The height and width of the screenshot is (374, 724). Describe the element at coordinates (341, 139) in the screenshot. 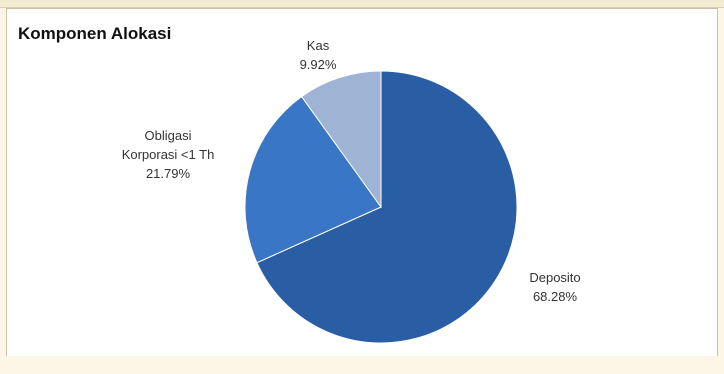

I see `pie-slice-kas` at that location.